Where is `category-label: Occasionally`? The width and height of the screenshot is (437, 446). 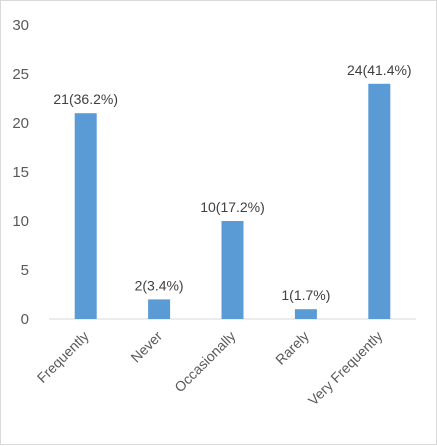
category-label: Occasionally is located at coordinates (204, 361).